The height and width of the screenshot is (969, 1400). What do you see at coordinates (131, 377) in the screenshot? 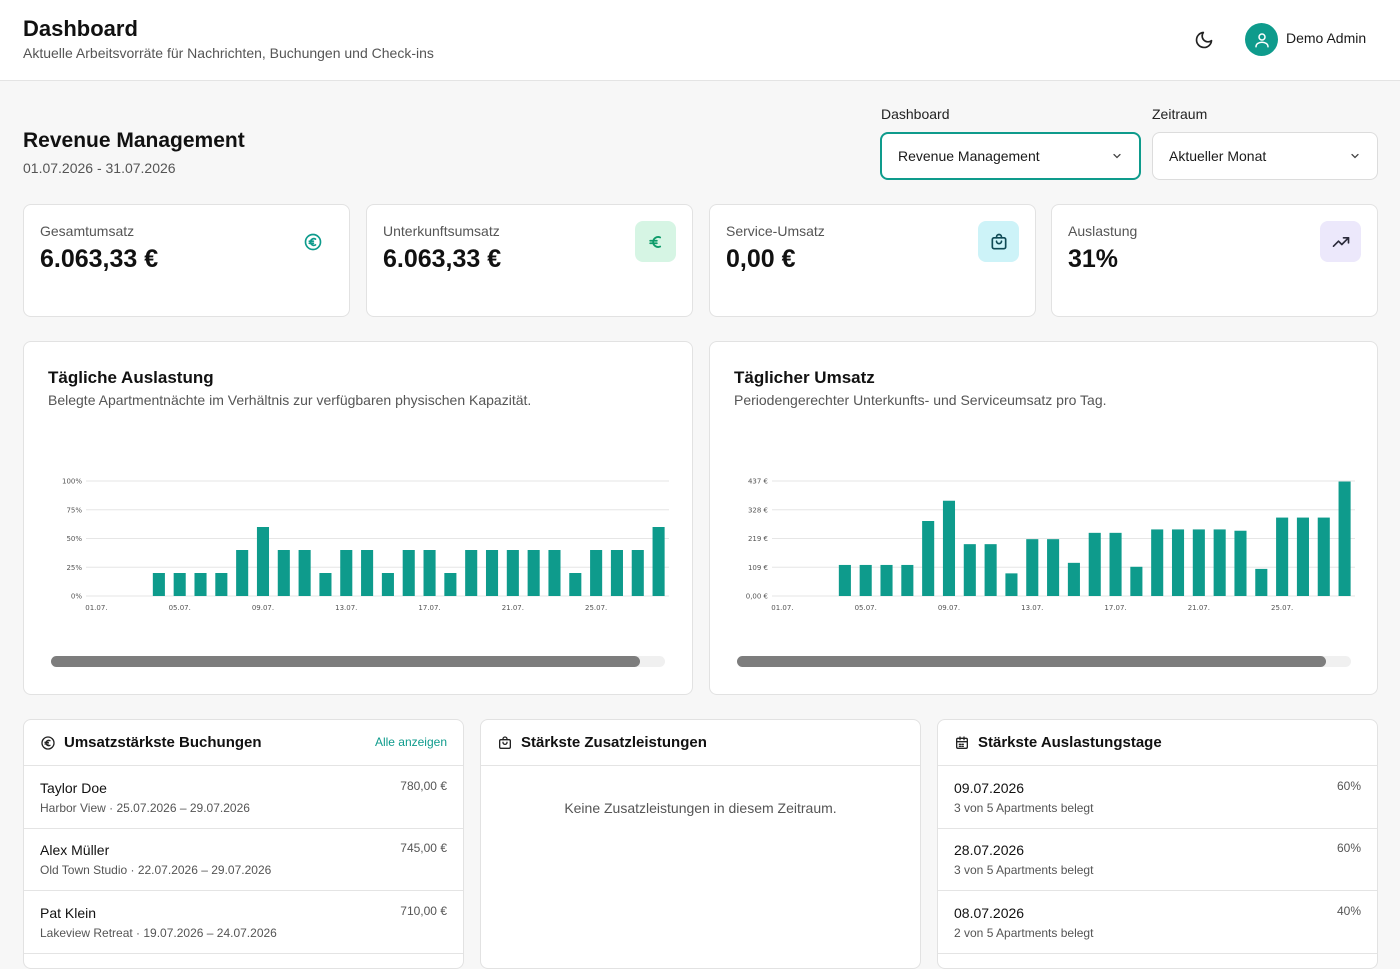
I see `chart-title: Tägliche Auslastung` at bounding box center [131, 377].